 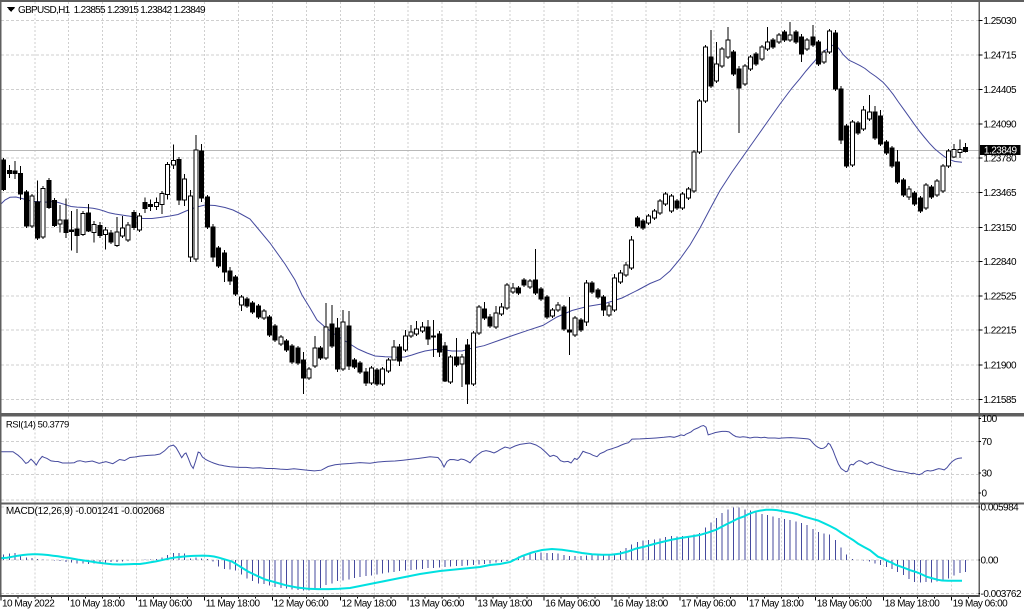 What do you see at coordinates (1000, 331) in the screenshot?
I see `svg-text: 1.22215` at bounding box center [1000, 331].